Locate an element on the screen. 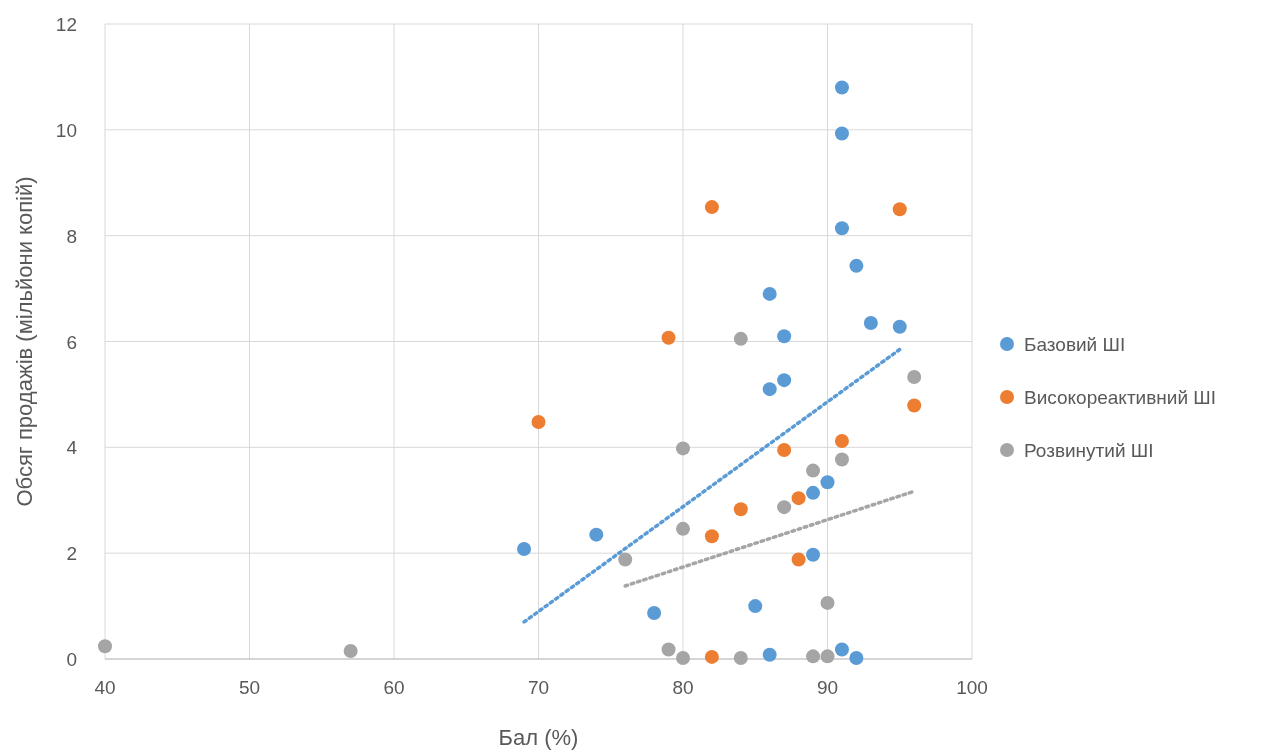 This screenshot has height=753, width=1267. x-axis-title: Бал (%) is located at coordinates (538, 737).